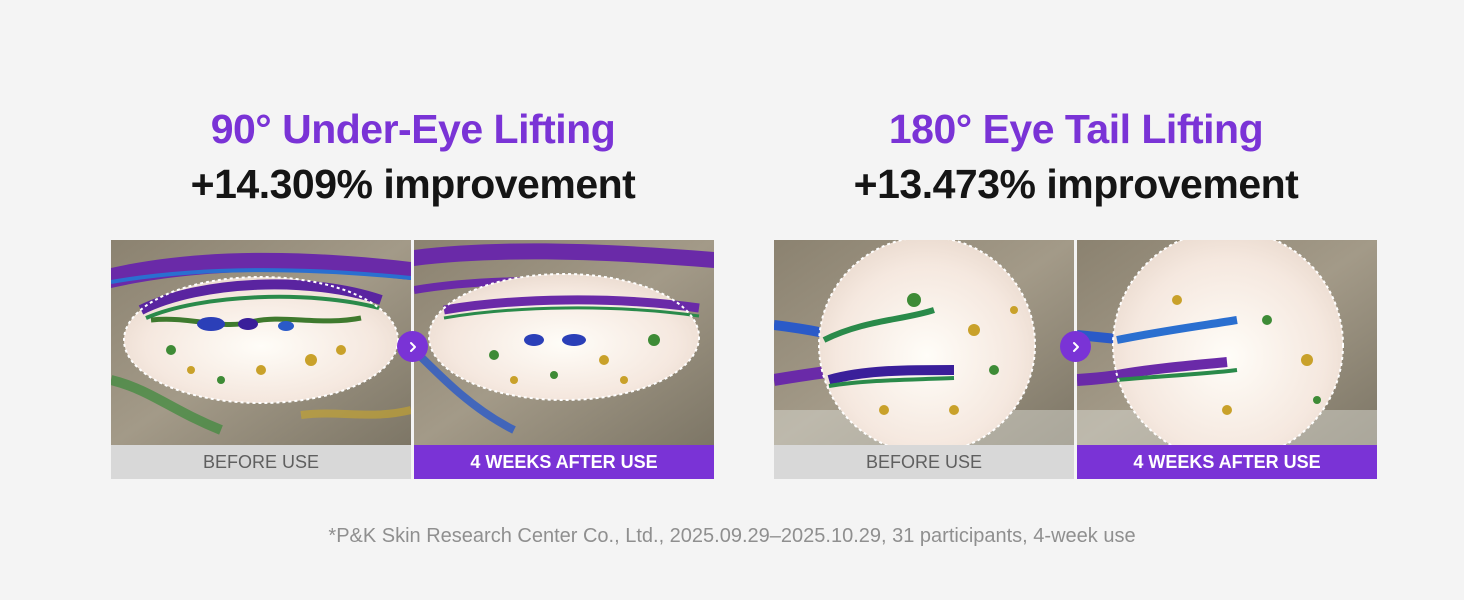 The image size is (1464, 600). What do you see at coordinates (413, 184) in the screenshot?
I see `improvement-stat: +14.309% improvement` at bounding box center [413, 184].